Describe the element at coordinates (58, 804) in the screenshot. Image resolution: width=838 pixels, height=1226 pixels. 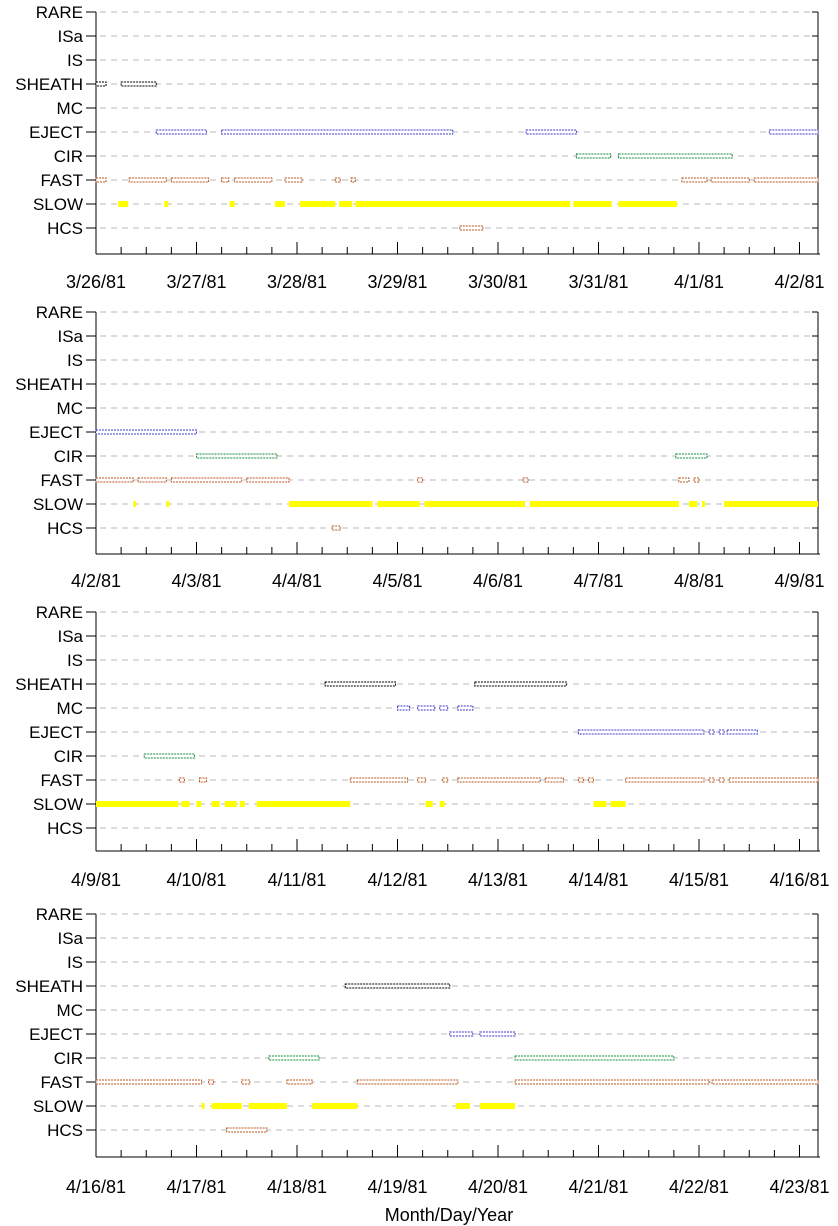
I see `y-tick-label-slow: SLOW` at that location.